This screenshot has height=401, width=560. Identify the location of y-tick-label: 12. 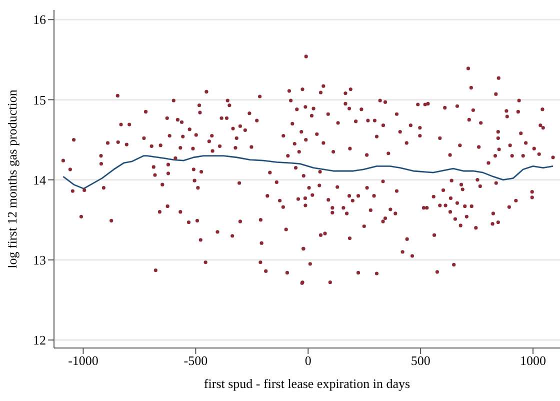
(39, 340).